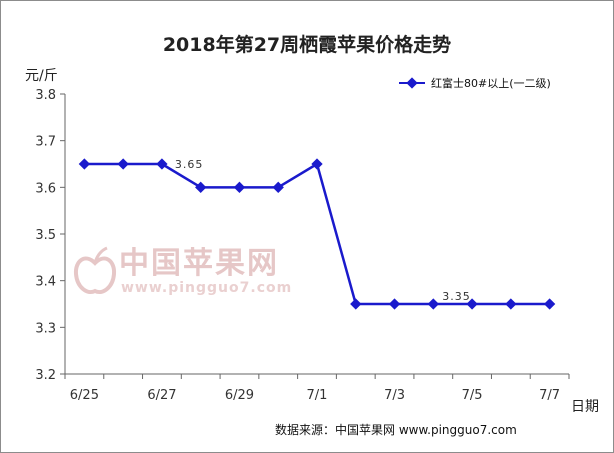 The image size is (614, 453). Describe the element at coordinates (45, 188) in the screenshot. I see `y-tick-label: 3.6` at that location.